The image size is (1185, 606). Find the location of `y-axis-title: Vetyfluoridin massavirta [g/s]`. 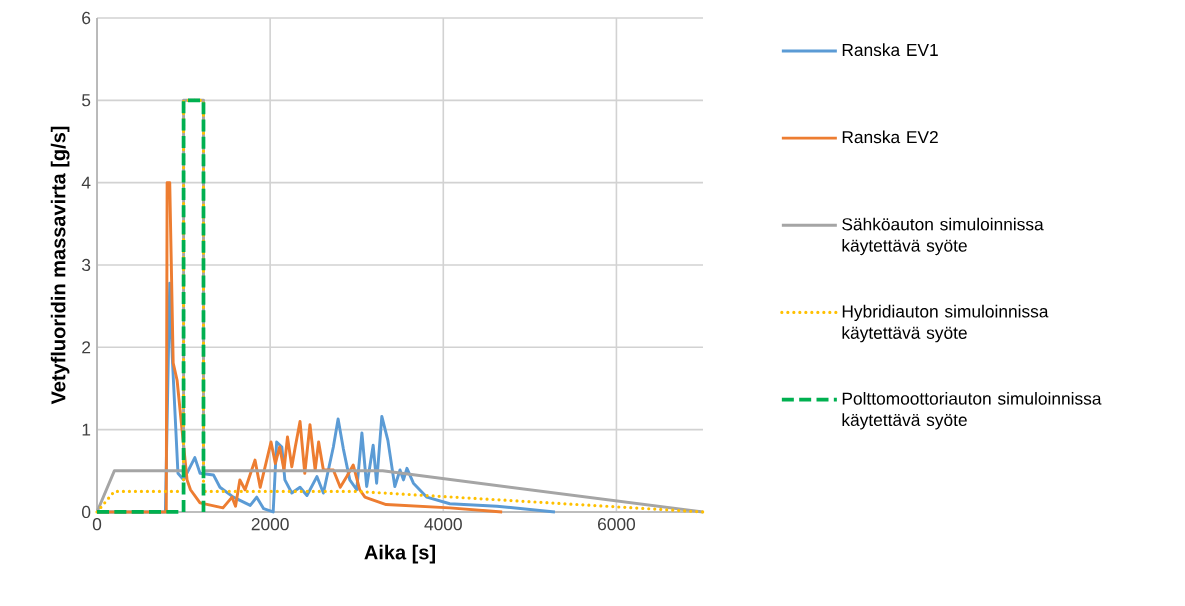

y-axis-title: Vetyfluoridin massavirta [g/s] is located at coordinates (60, 265).